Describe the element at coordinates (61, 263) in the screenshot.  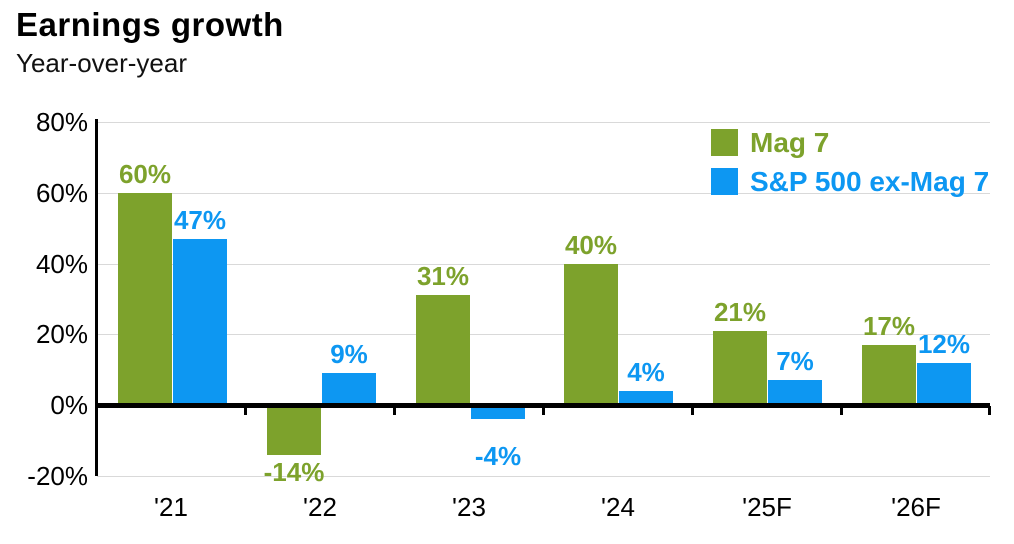
I see `y-tick-label: 40%` at that location.